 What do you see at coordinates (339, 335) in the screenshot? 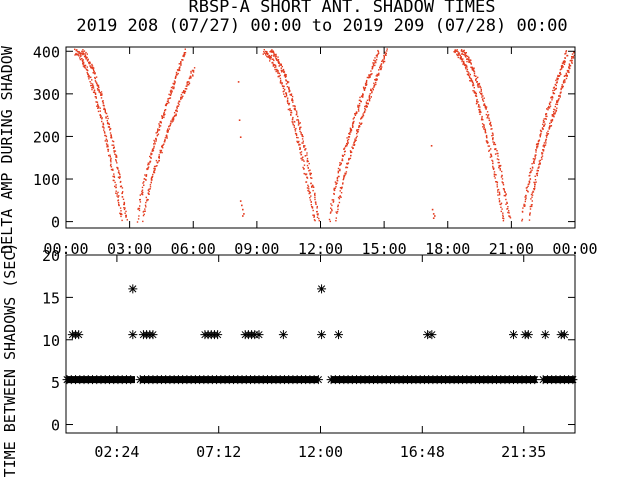
I see `time-between-point` at bounding box center [339, 335].